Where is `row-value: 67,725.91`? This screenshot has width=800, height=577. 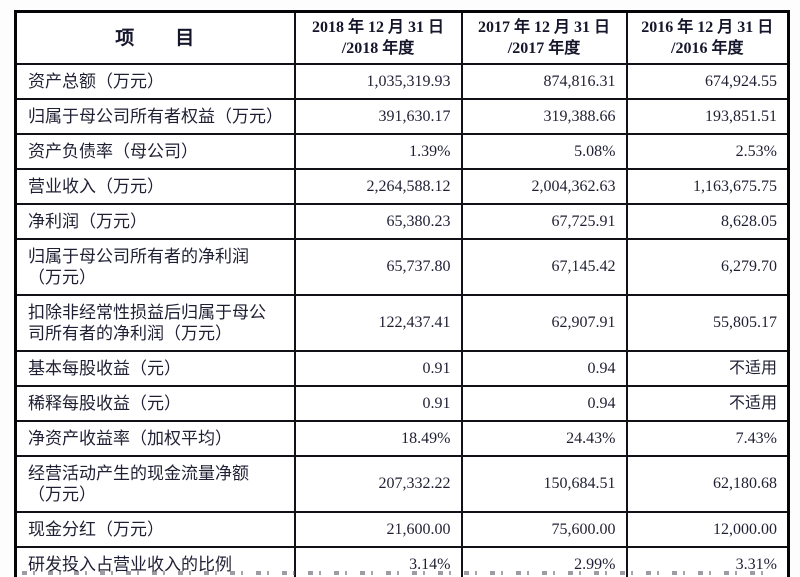
row-value: 67,725.91 is located at coordinates (544, 221).